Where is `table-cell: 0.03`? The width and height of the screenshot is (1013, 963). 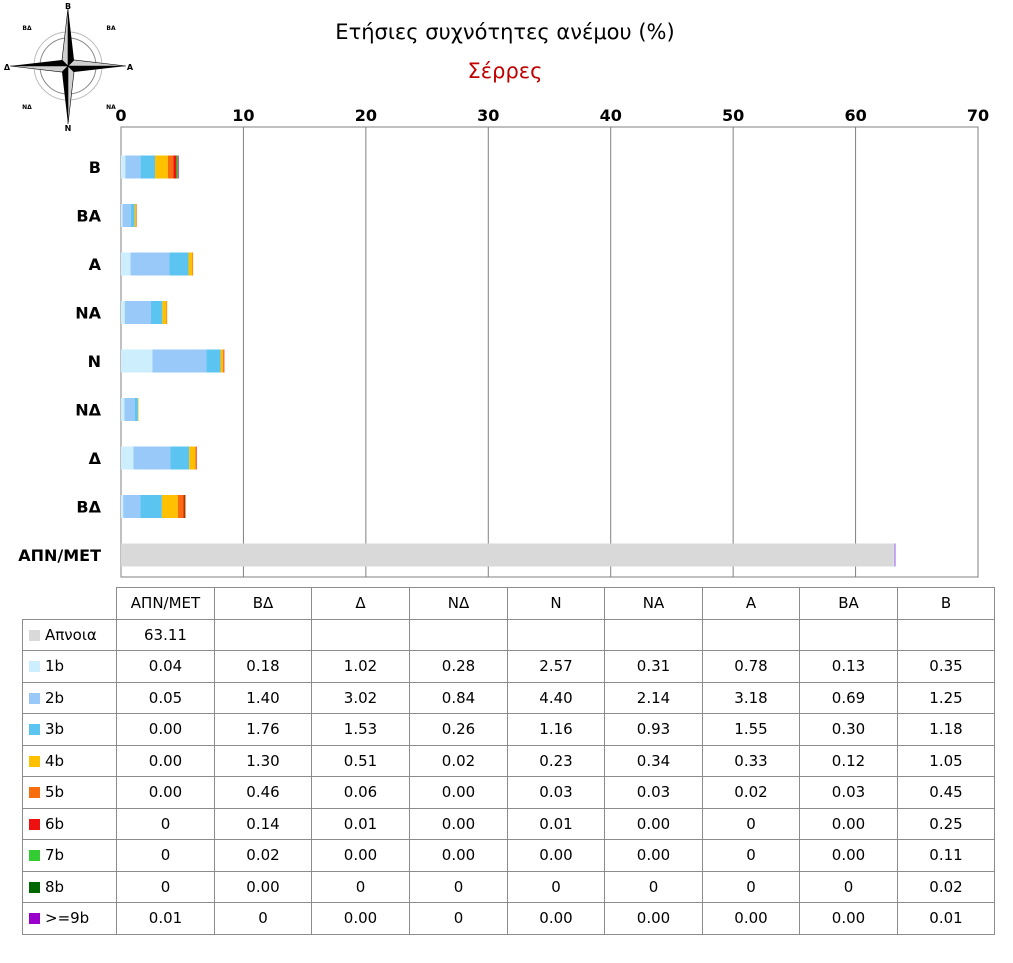
table-cell: 0.03 is located at coordinates (653, 792).